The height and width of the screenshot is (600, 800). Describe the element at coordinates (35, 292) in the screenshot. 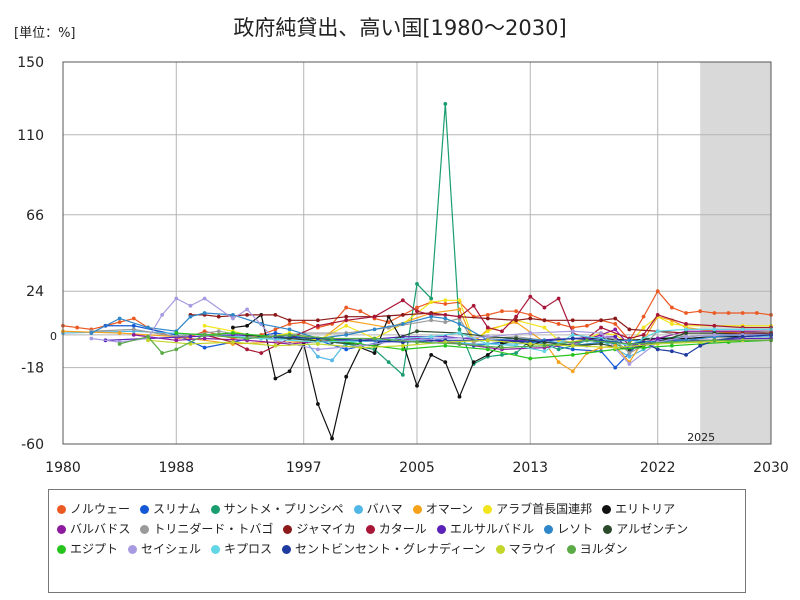

I see `y-tick-label: 24` at that location.